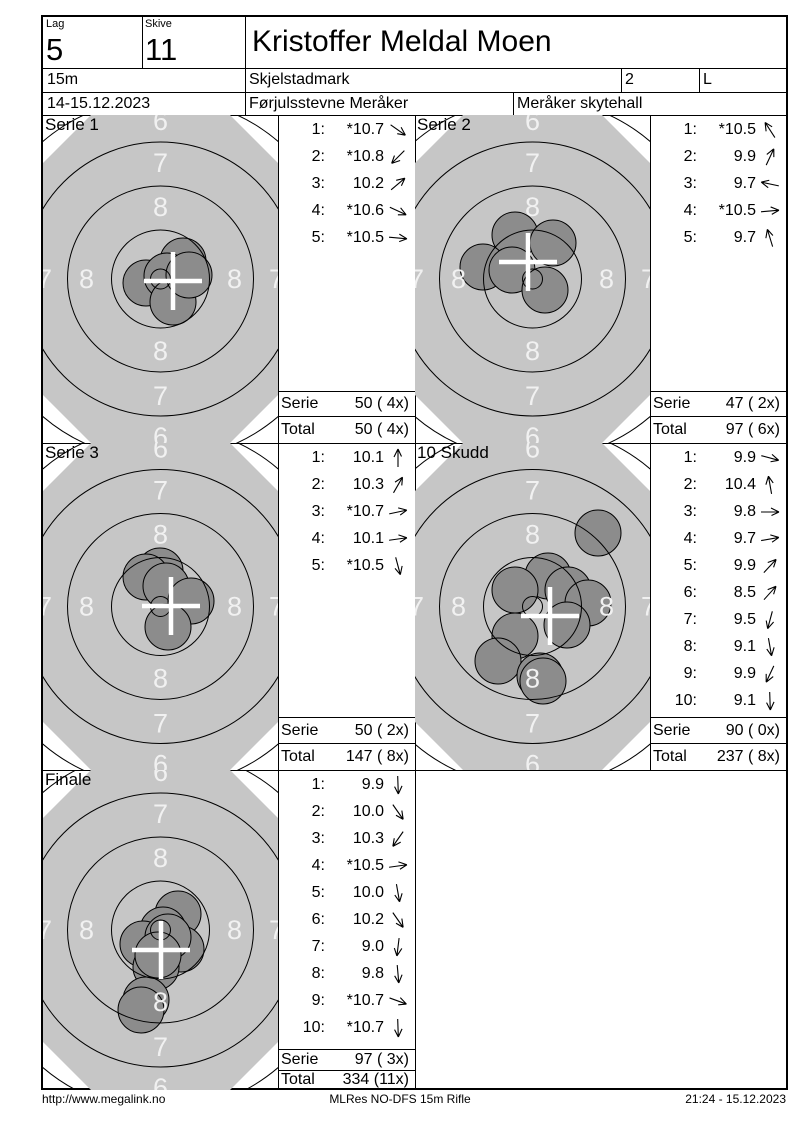 The image size is (800, 1130). I want to click on serie-total-row: Serie 50 ( 2x), so click(346, 730).